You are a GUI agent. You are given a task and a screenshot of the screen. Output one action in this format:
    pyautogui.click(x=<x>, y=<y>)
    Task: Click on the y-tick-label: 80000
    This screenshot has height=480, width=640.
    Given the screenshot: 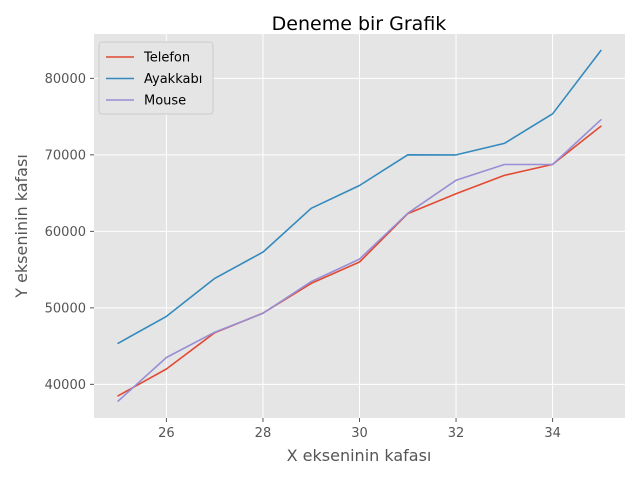 What is the action you would take?
    pyautogui.click(x=65, y=79)
    